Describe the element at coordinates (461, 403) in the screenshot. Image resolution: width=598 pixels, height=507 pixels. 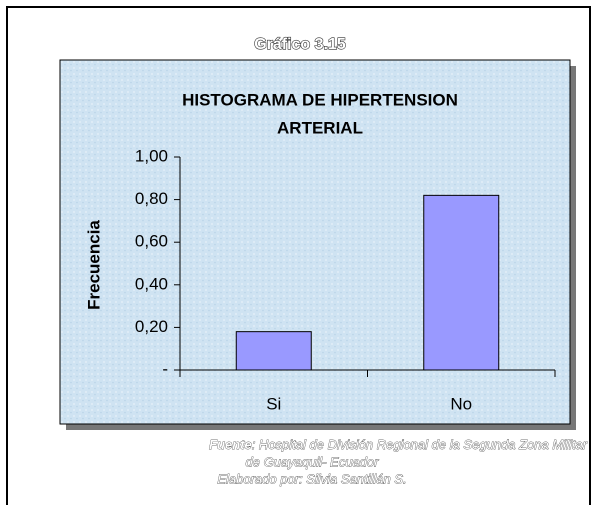
I see `x-tick-label: No` at that location.